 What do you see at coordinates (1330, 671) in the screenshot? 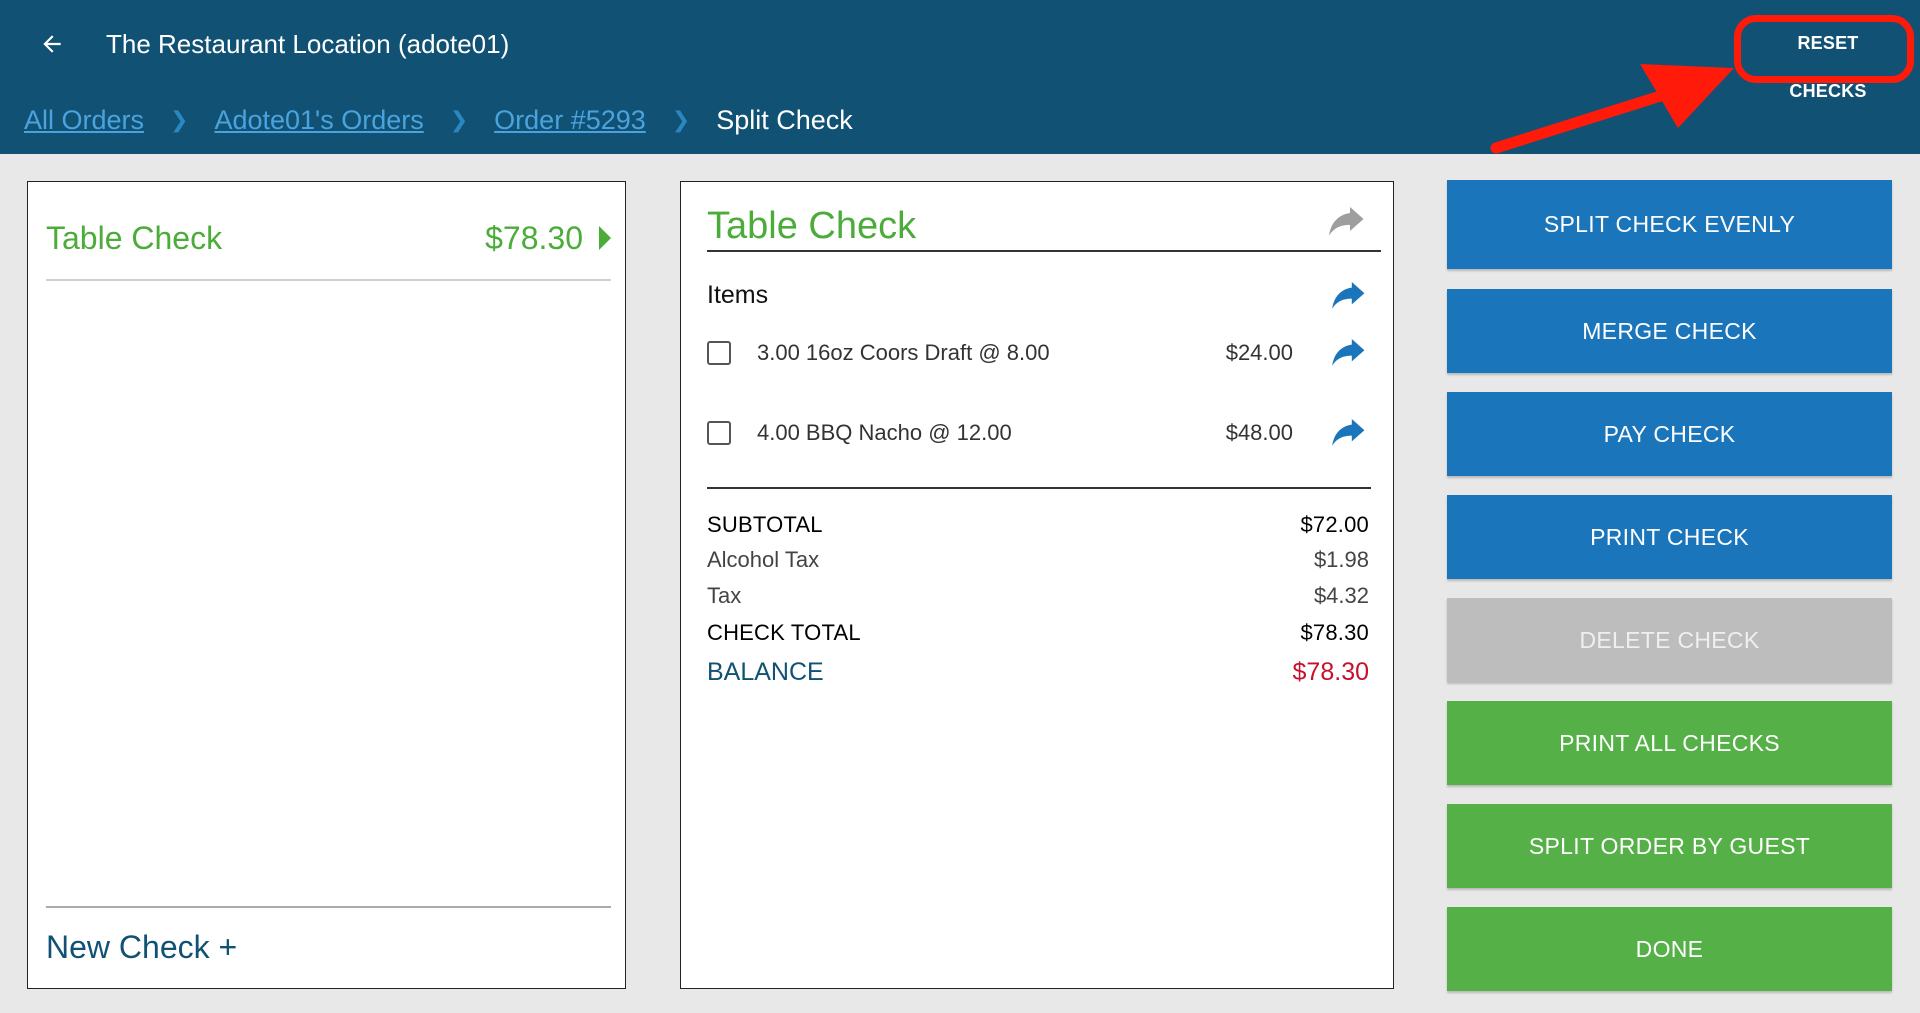
I see `balance-value: $78.30` at bounding box center [1330, 671].